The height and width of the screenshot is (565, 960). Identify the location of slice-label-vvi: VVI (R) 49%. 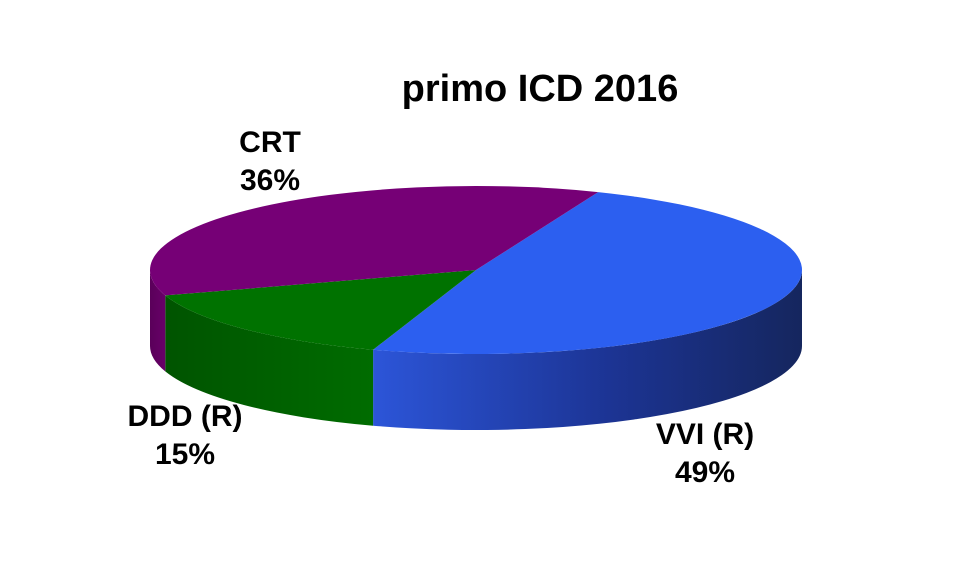
(705, 454).